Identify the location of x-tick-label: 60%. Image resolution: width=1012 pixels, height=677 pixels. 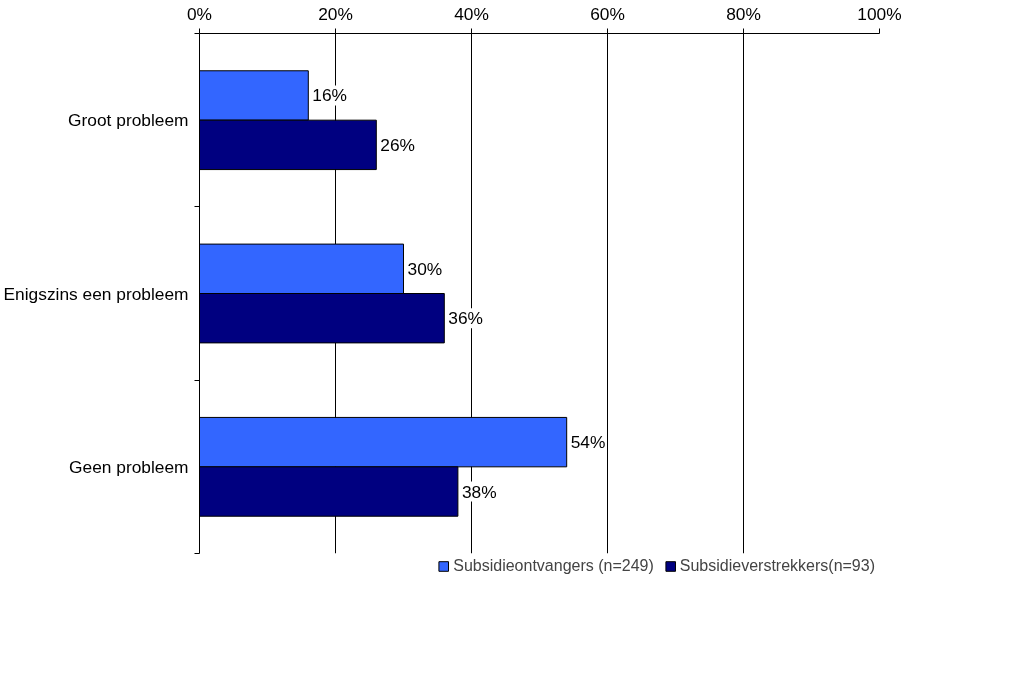
(607, 13).